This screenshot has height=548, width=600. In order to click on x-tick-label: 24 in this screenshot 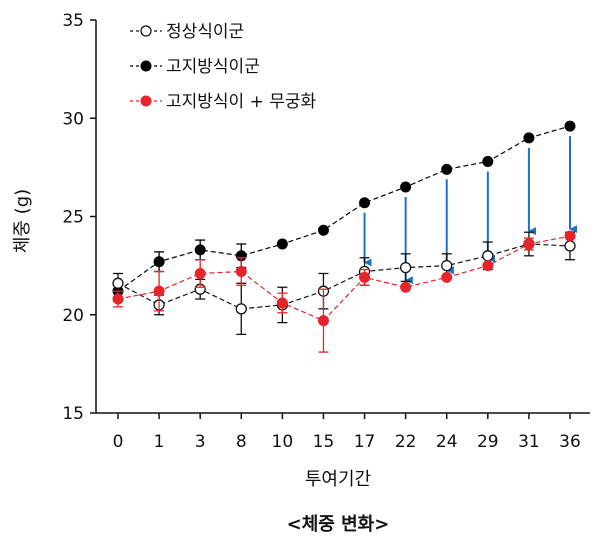, I will do `click(447, 442)`.